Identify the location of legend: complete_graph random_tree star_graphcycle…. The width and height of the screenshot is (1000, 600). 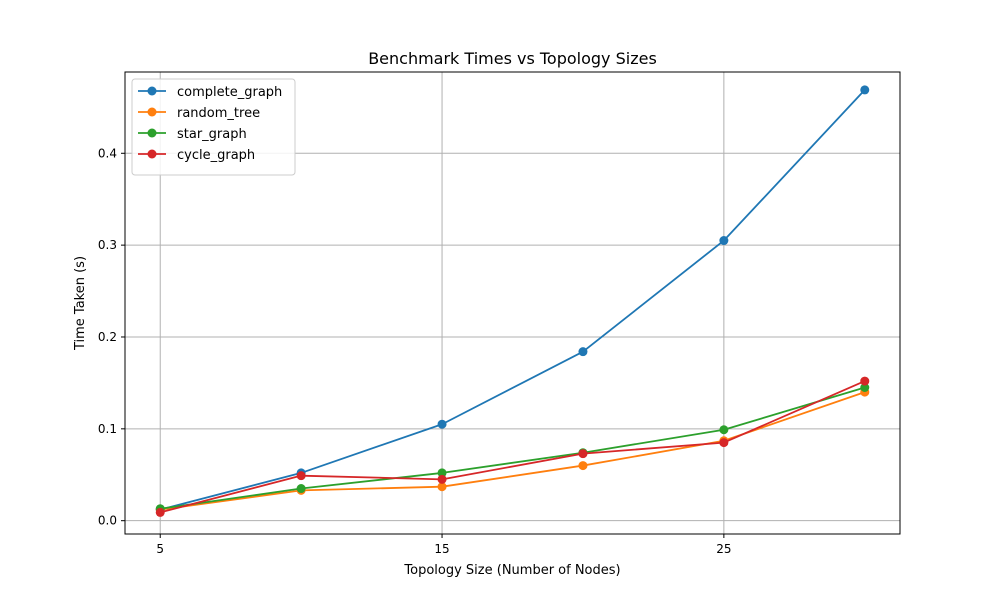
(213, 127).